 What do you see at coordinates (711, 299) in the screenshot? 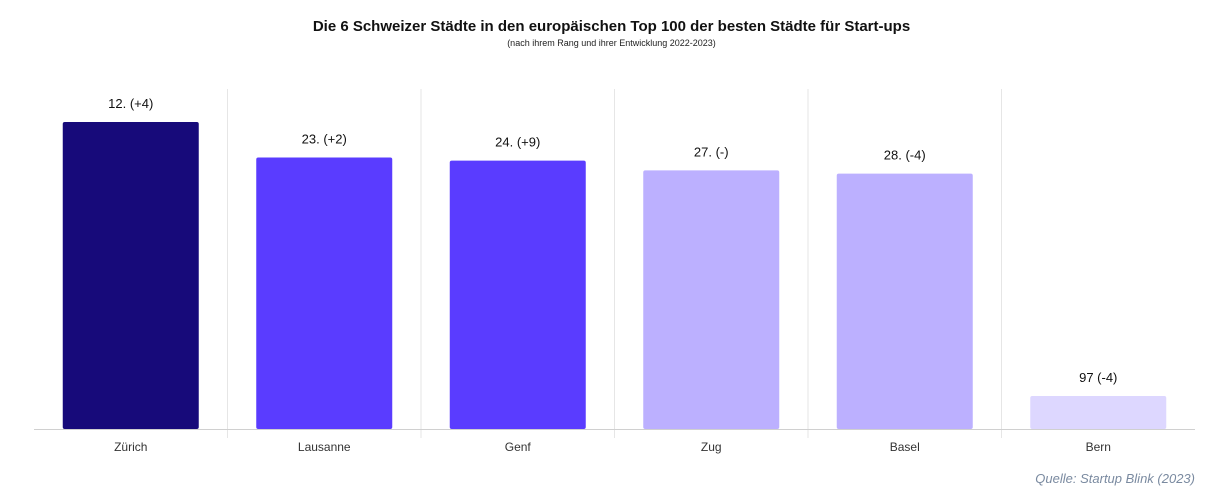
I see `bar-zug` at bounding box center [711, 299].